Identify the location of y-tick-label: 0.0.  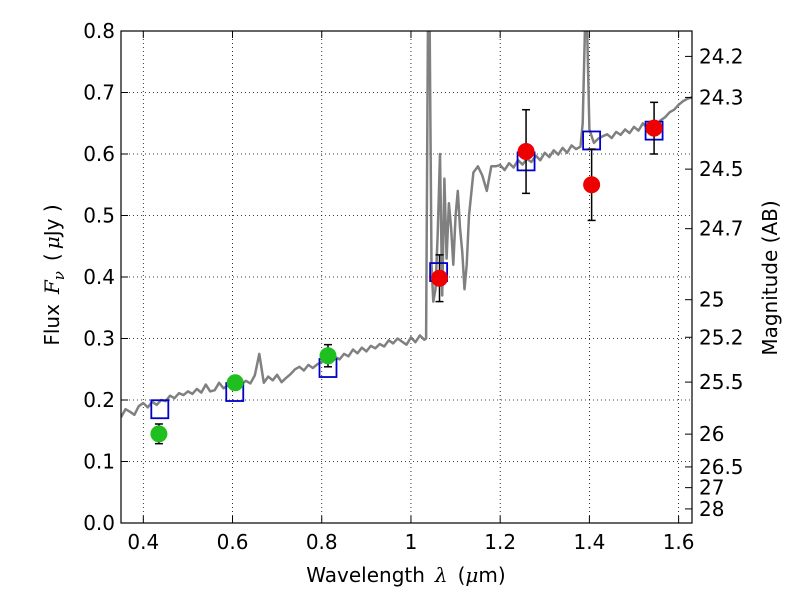
(99, 523).